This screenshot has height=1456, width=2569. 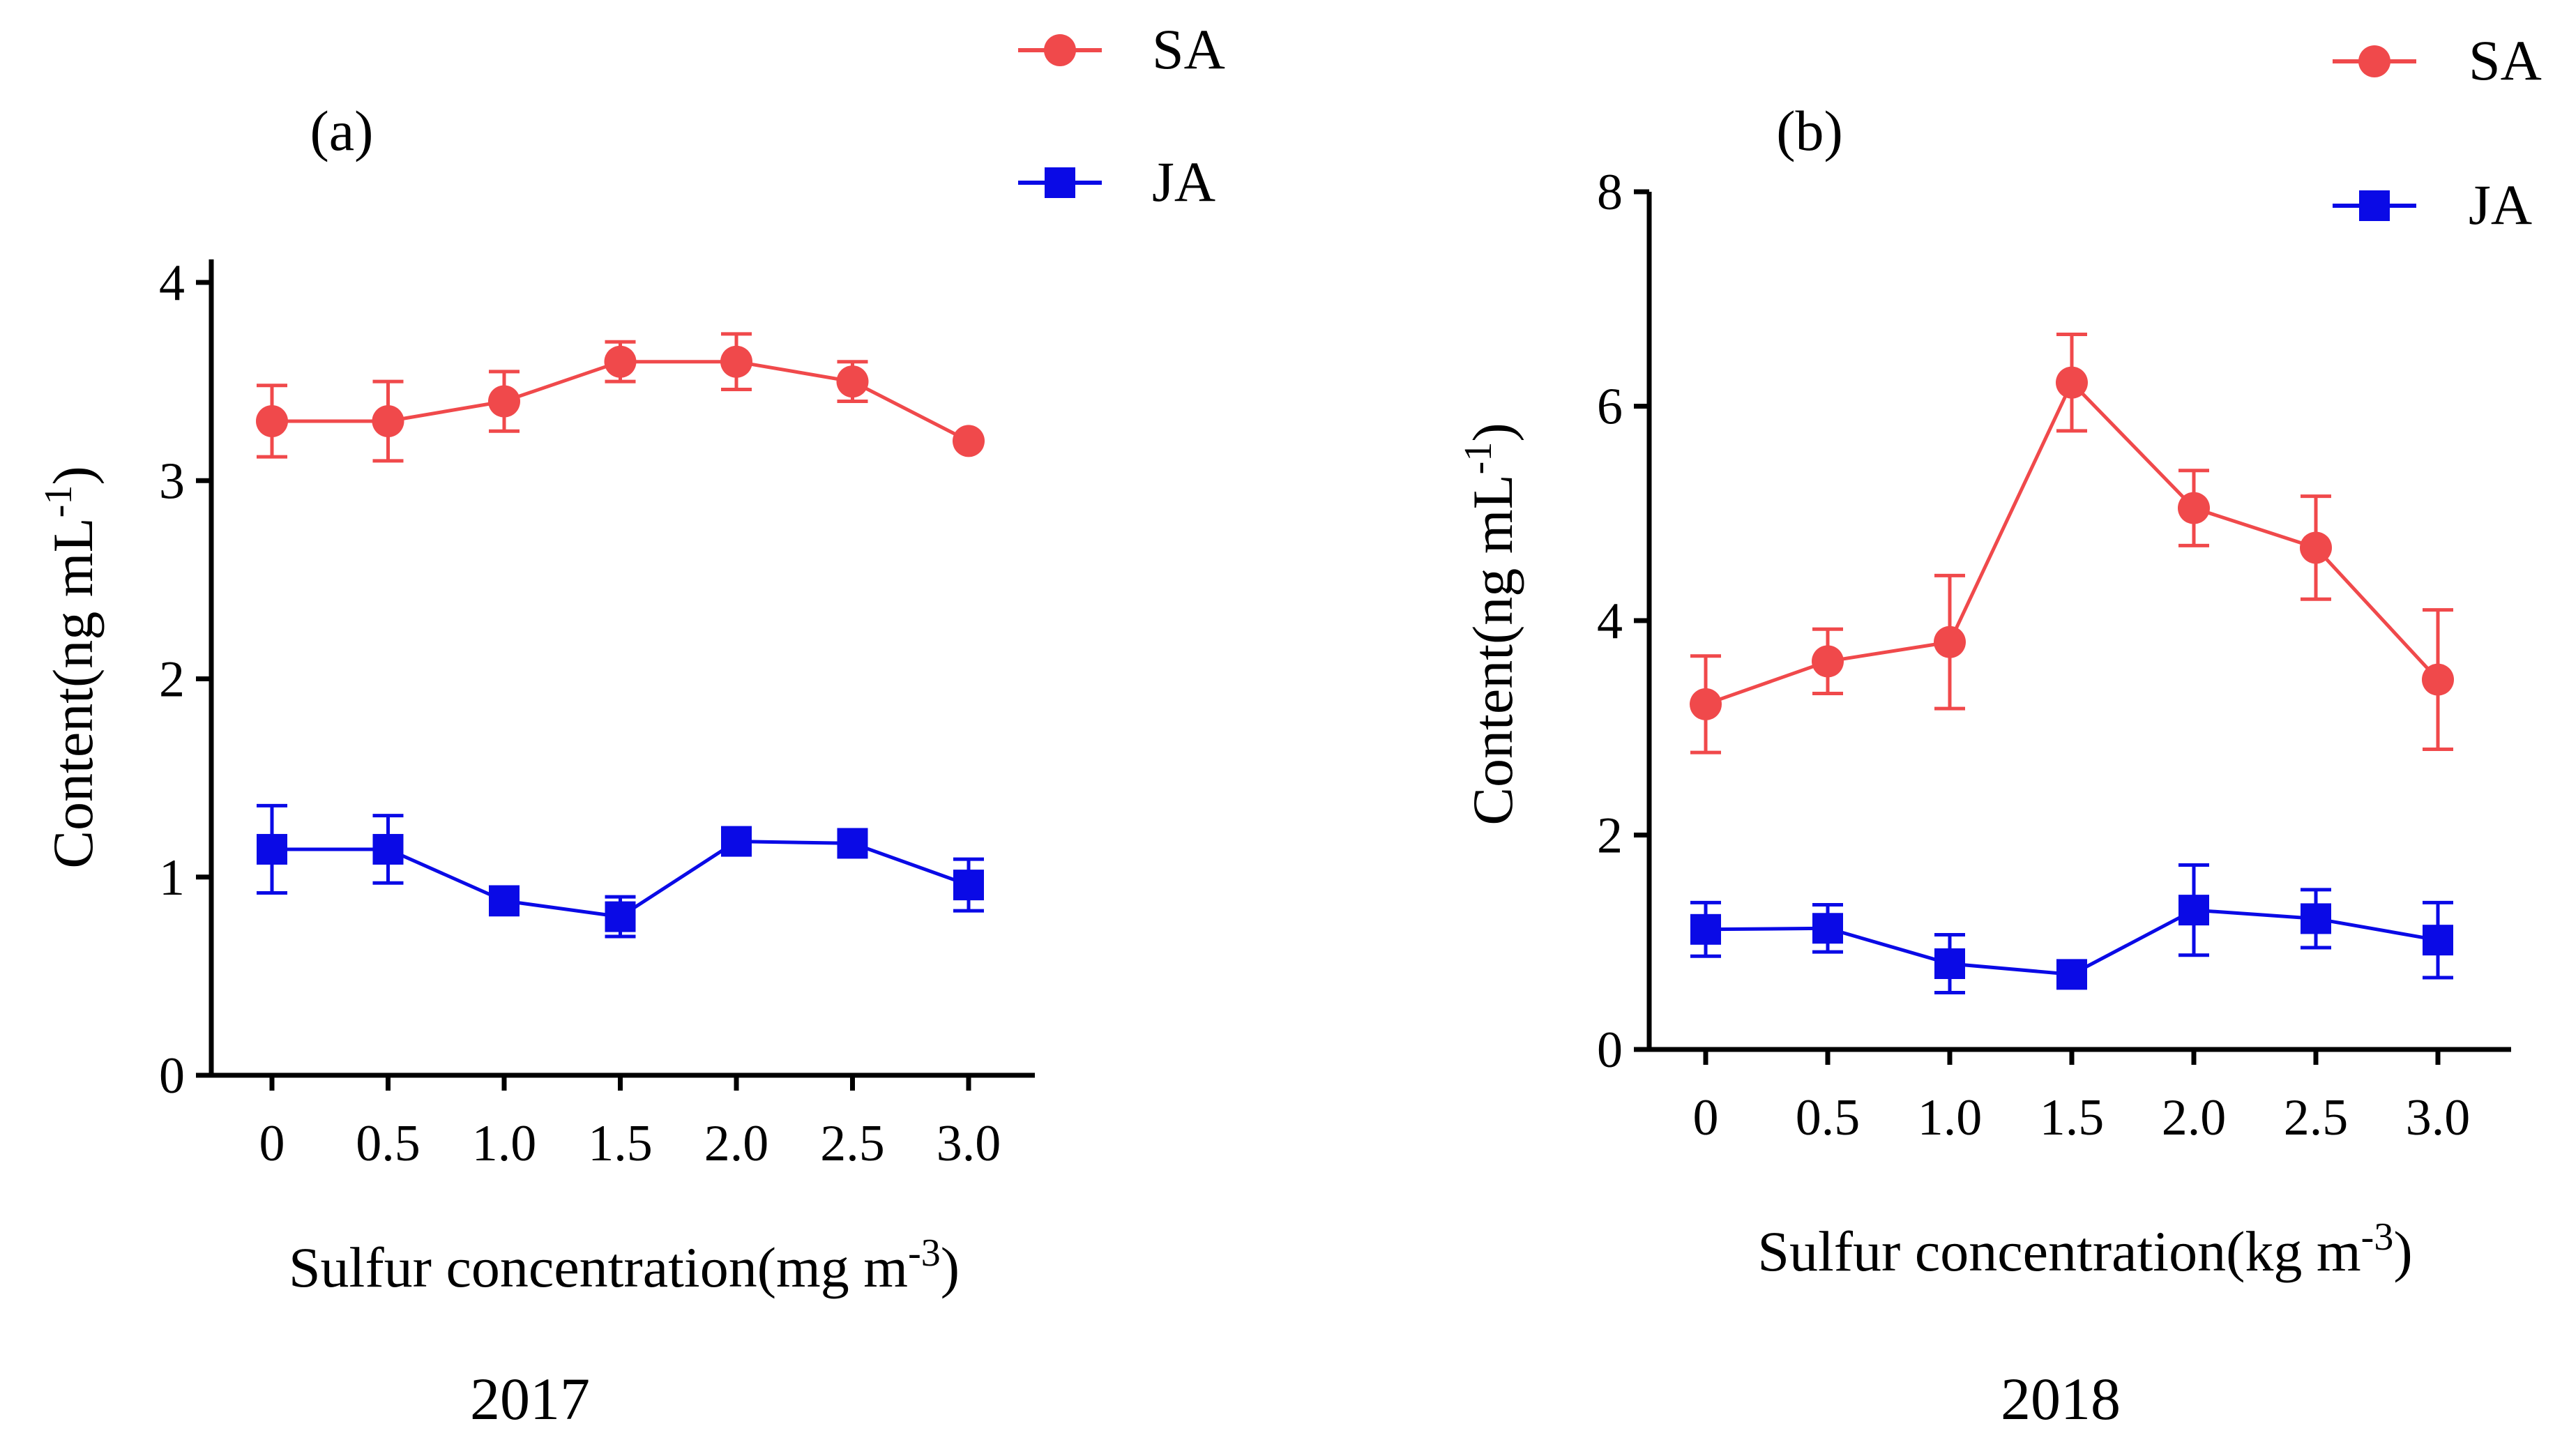 What do you see at coordinates (58, 502) in the screenshot?
I see `y-axis-title-a-sup: -1` at bounding box center [58, 502].